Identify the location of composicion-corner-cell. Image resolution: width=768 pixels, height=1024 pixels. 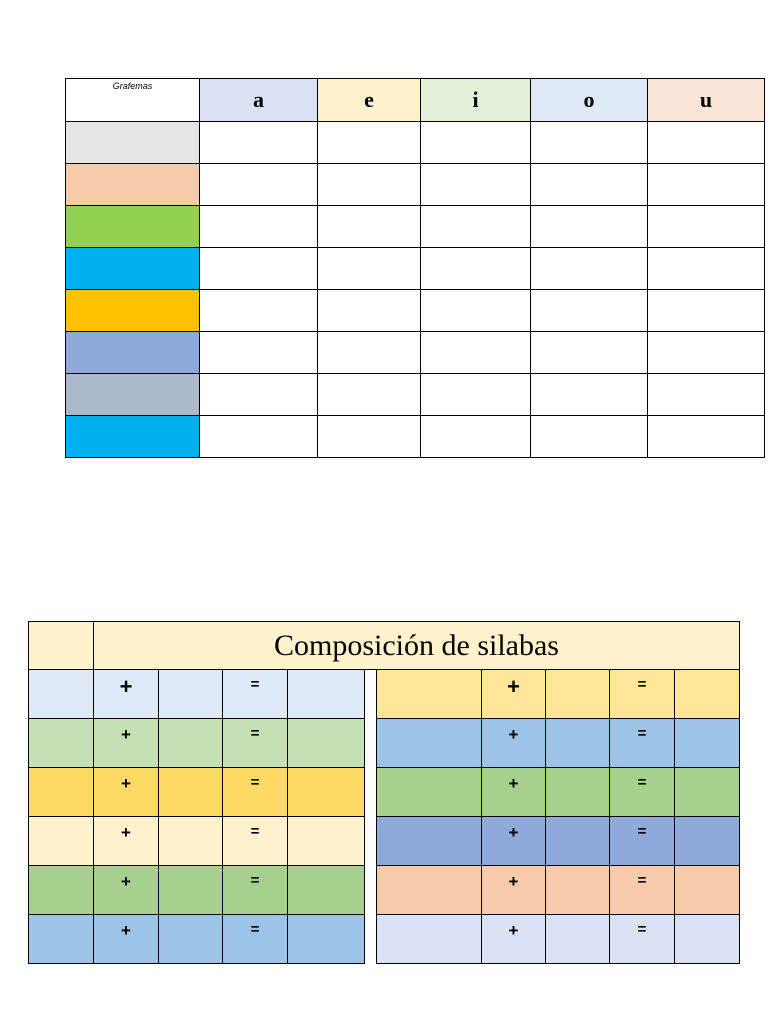
(61, 645).